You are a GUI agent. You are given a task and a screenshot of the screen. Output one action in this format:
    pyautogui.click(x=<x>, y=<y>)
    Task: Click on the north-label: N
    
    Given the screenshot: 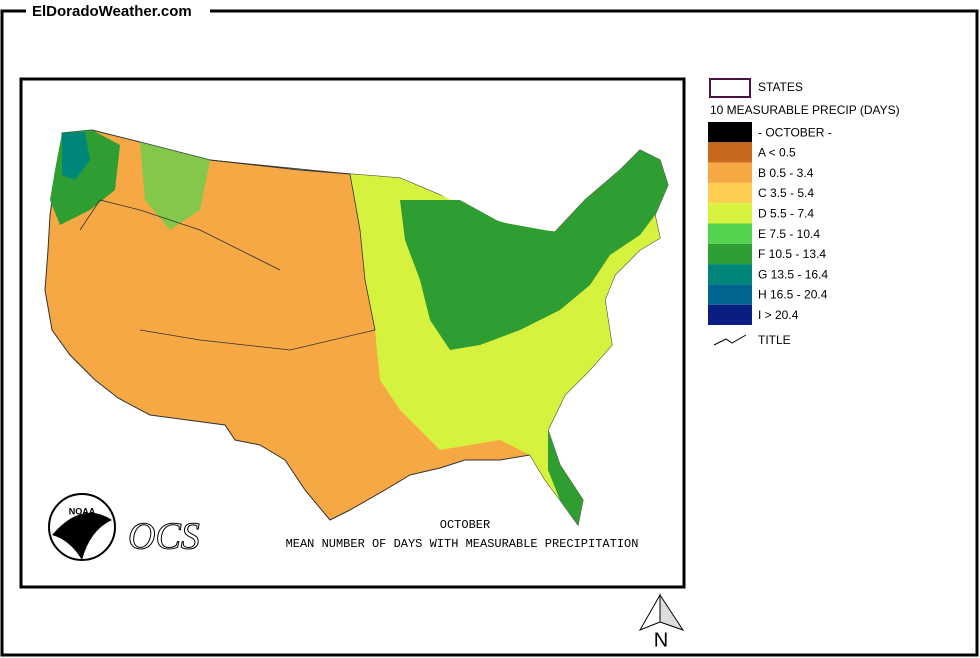 What is the action you would take?
    pyautogui.click(x=661, y=640)
    